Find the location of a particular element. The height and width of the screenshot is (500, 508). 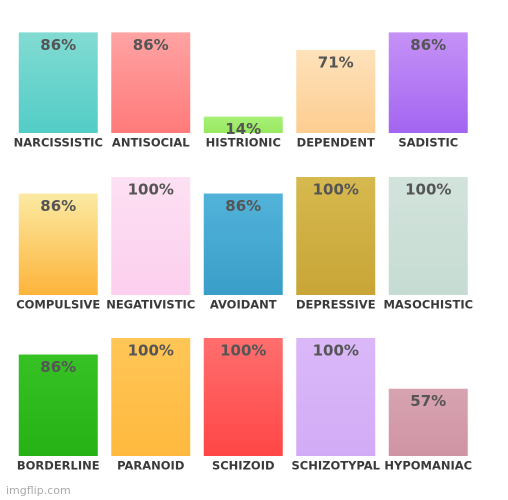

x-tick-label: SCHIZOID is located at coordinates (243, 466).